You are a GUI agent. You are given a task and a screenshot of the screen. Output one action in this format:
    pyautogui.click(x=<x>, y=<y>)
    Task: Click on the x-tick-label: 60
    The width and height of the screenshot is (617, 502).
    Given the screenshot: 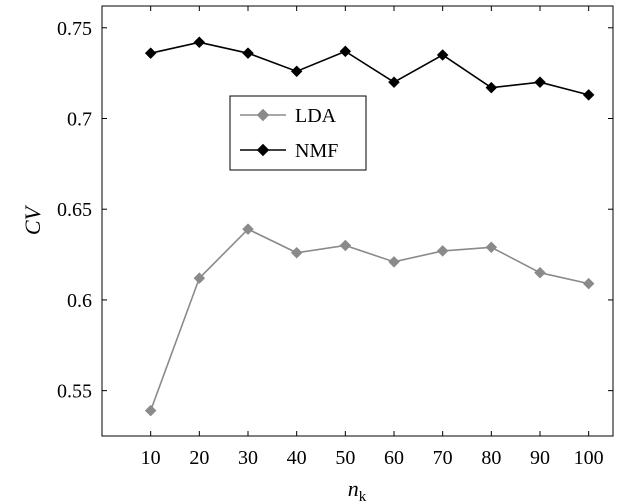 What is the action you would take?
    pyautogui.click(x=394, y=458)
    